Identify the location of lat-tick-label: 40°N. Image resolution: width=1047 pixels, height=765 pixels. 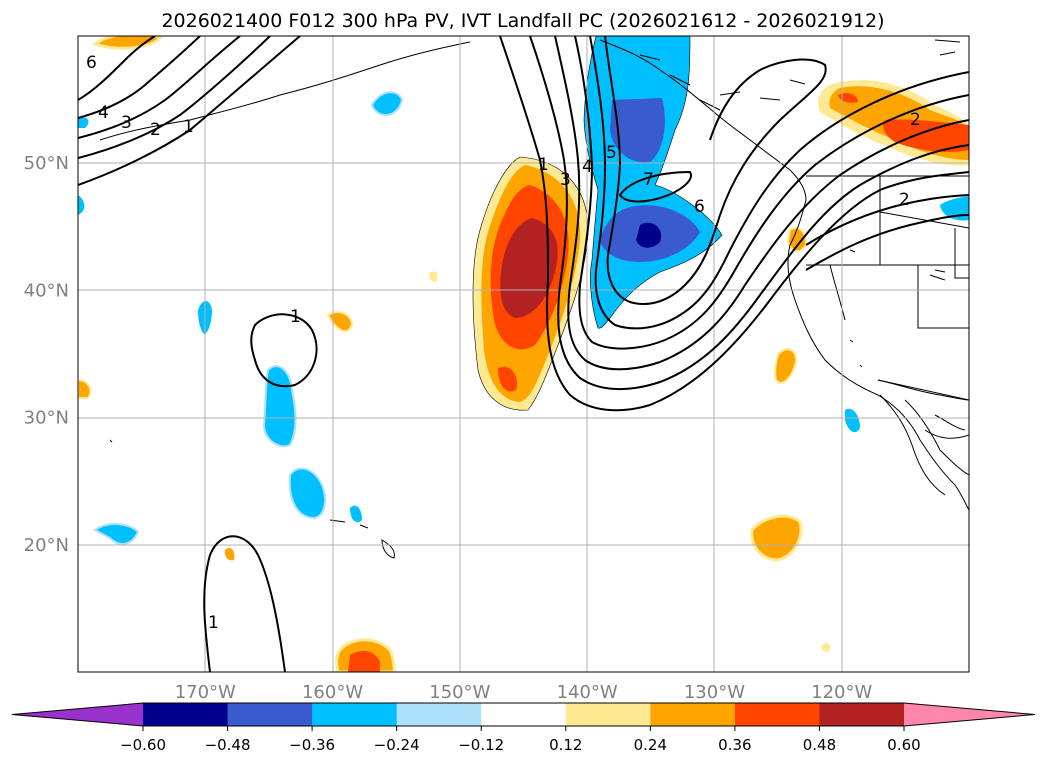
(46, 290).